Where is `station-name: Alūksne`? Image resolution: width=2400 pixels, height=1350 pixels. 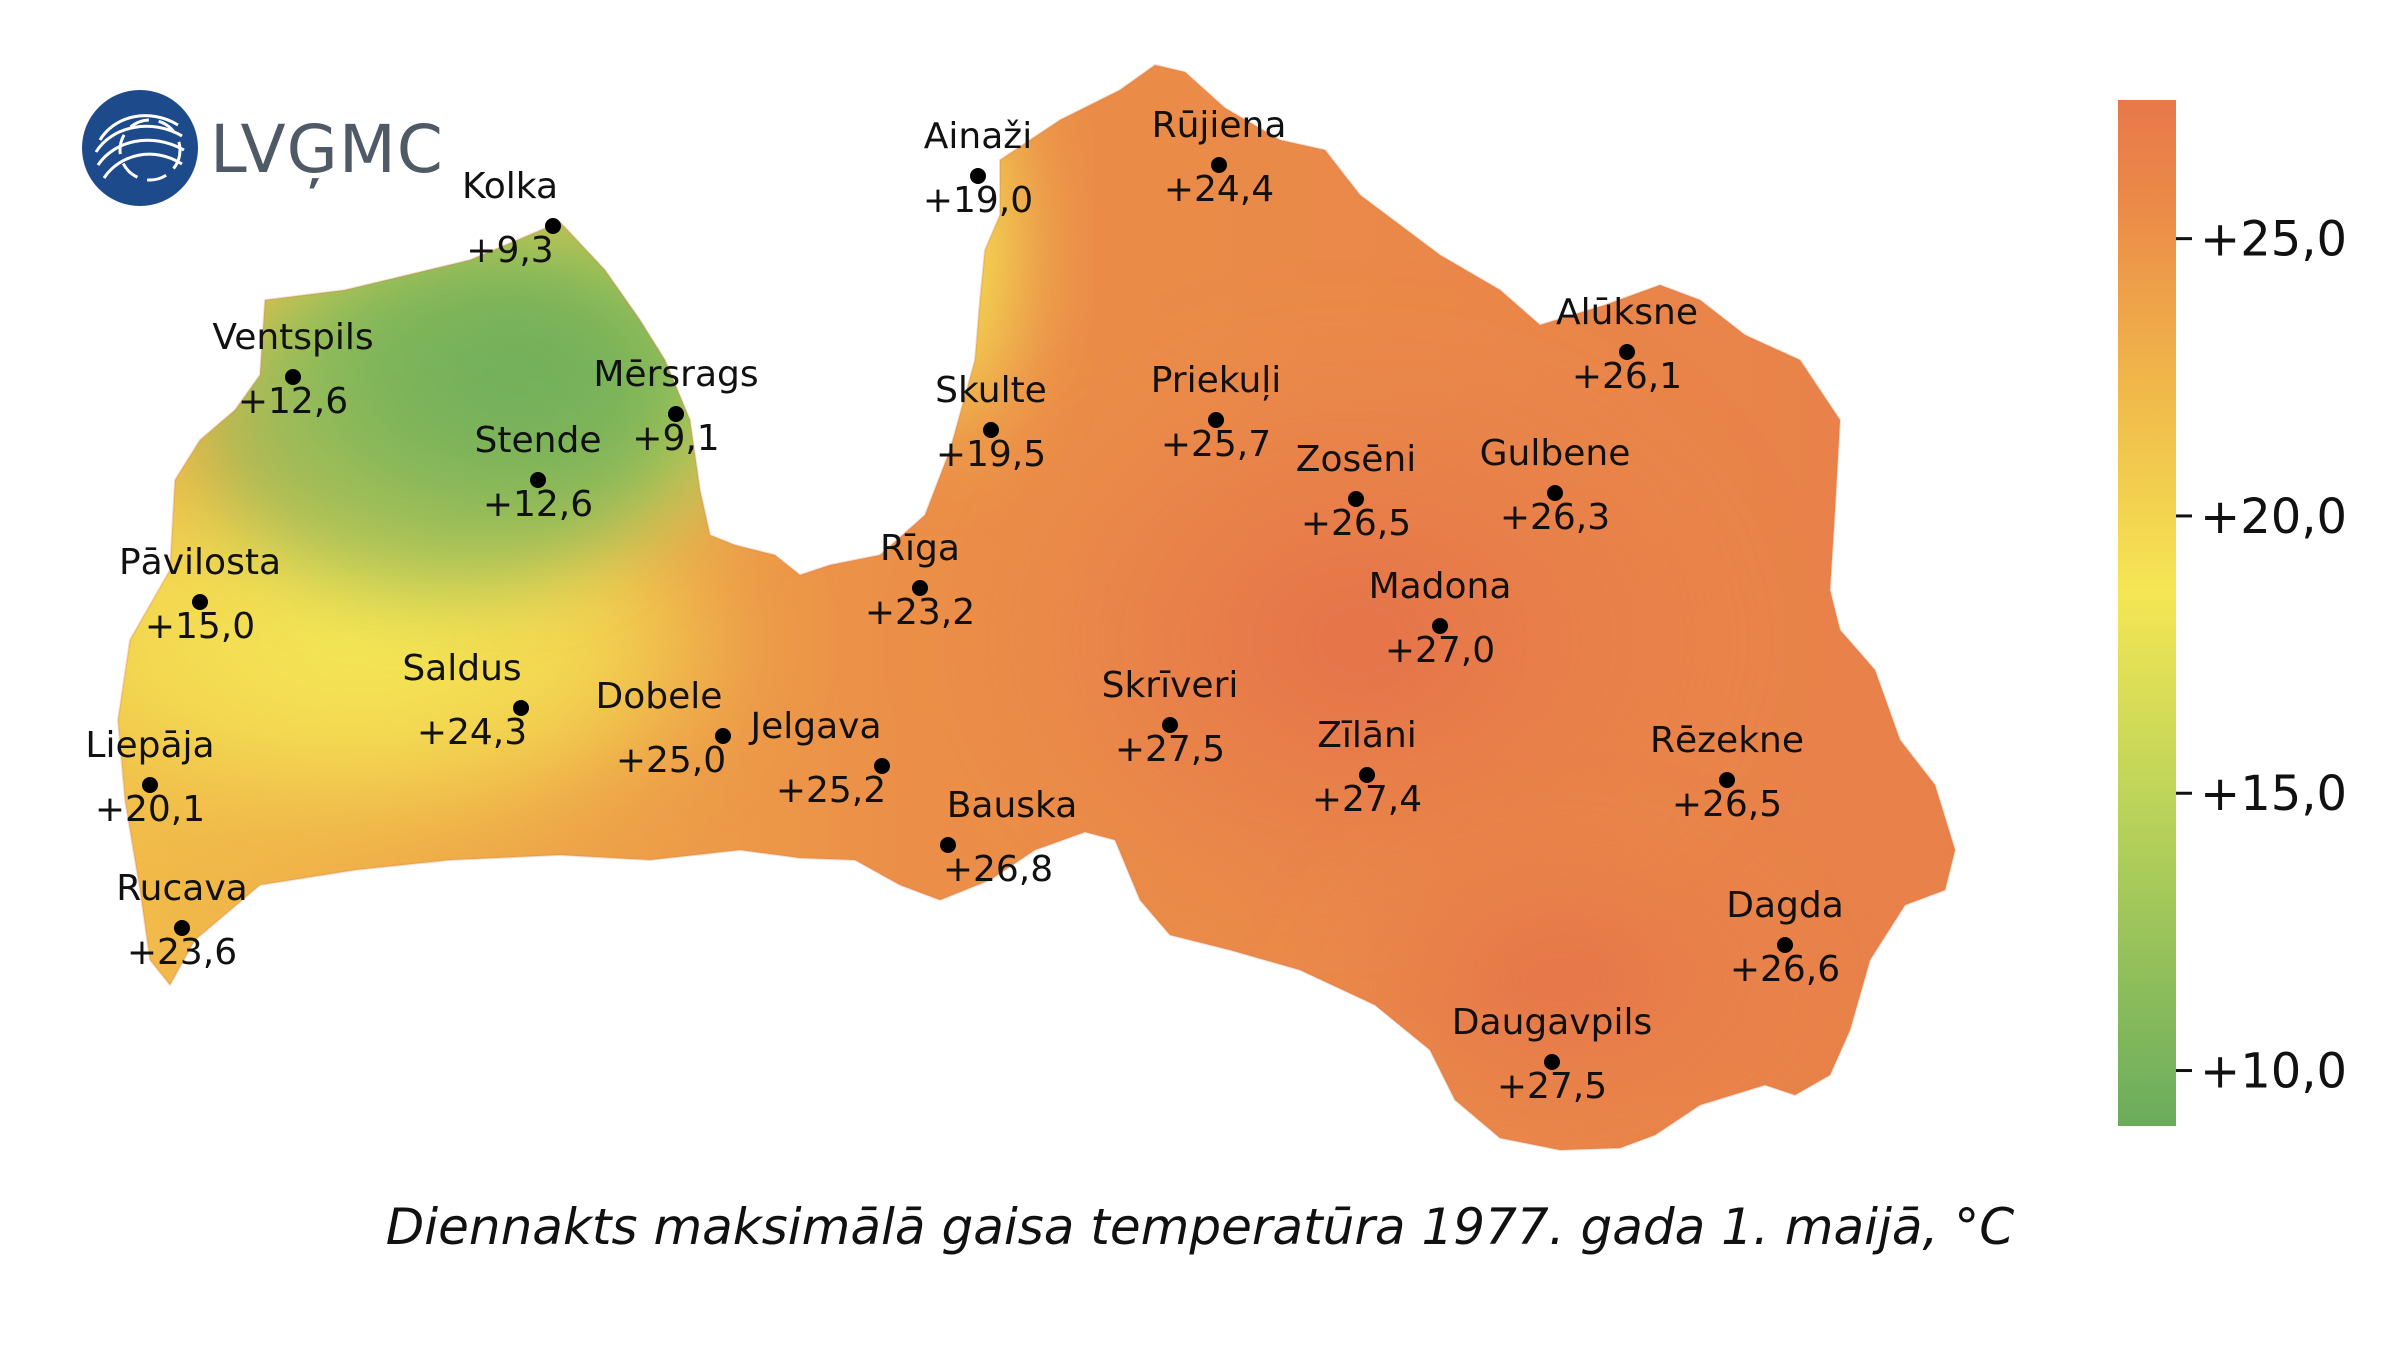 station-name: Alūksne is located at coordinates (1627, 312).